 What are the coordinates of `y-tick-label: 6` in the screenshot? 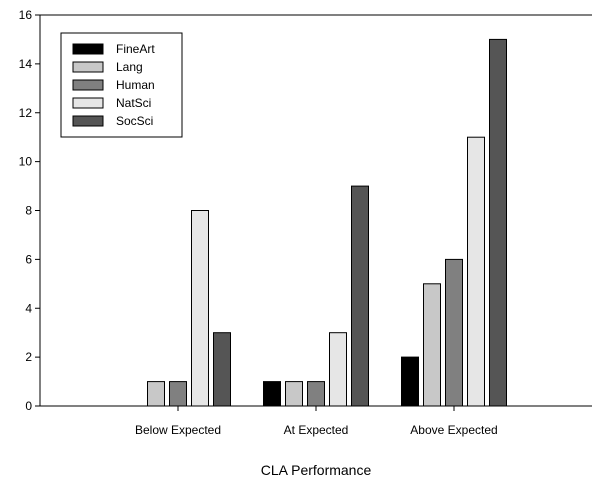 It's located at (28, 259).